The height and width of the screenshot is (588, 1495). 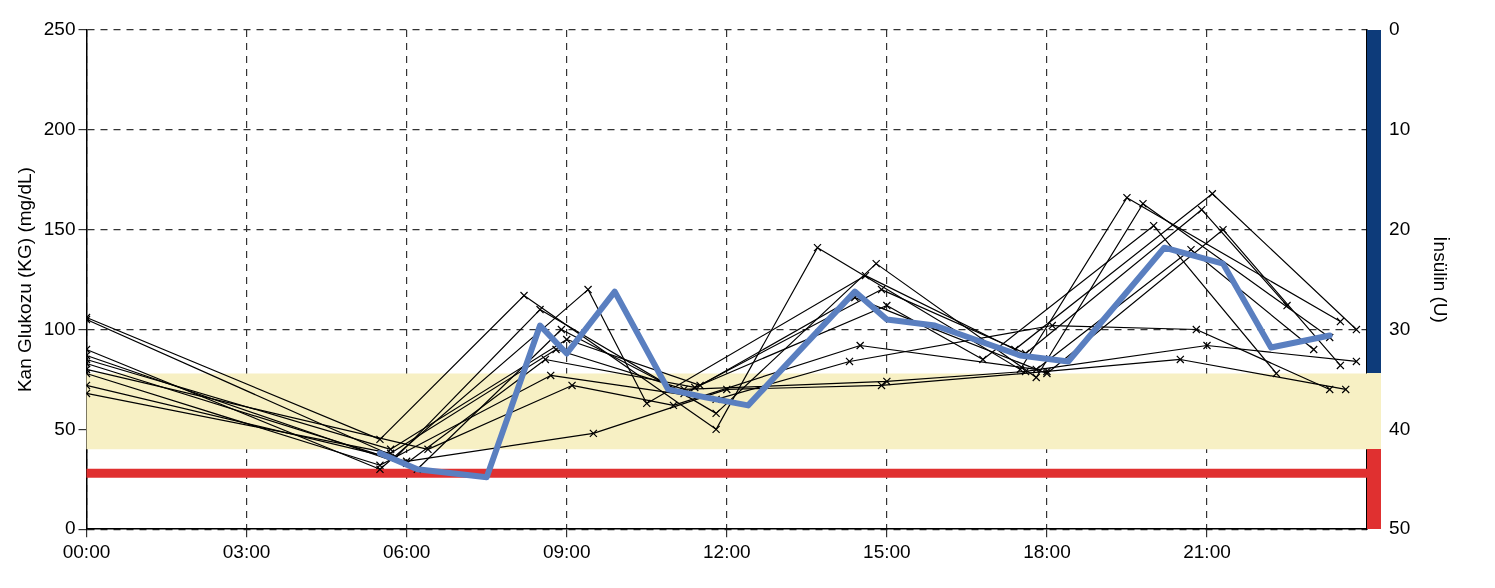 What do you see at coordinates (59, 129) in the screenshot?
I see `y-tick-label: 200` at bounding box center [59, 129].